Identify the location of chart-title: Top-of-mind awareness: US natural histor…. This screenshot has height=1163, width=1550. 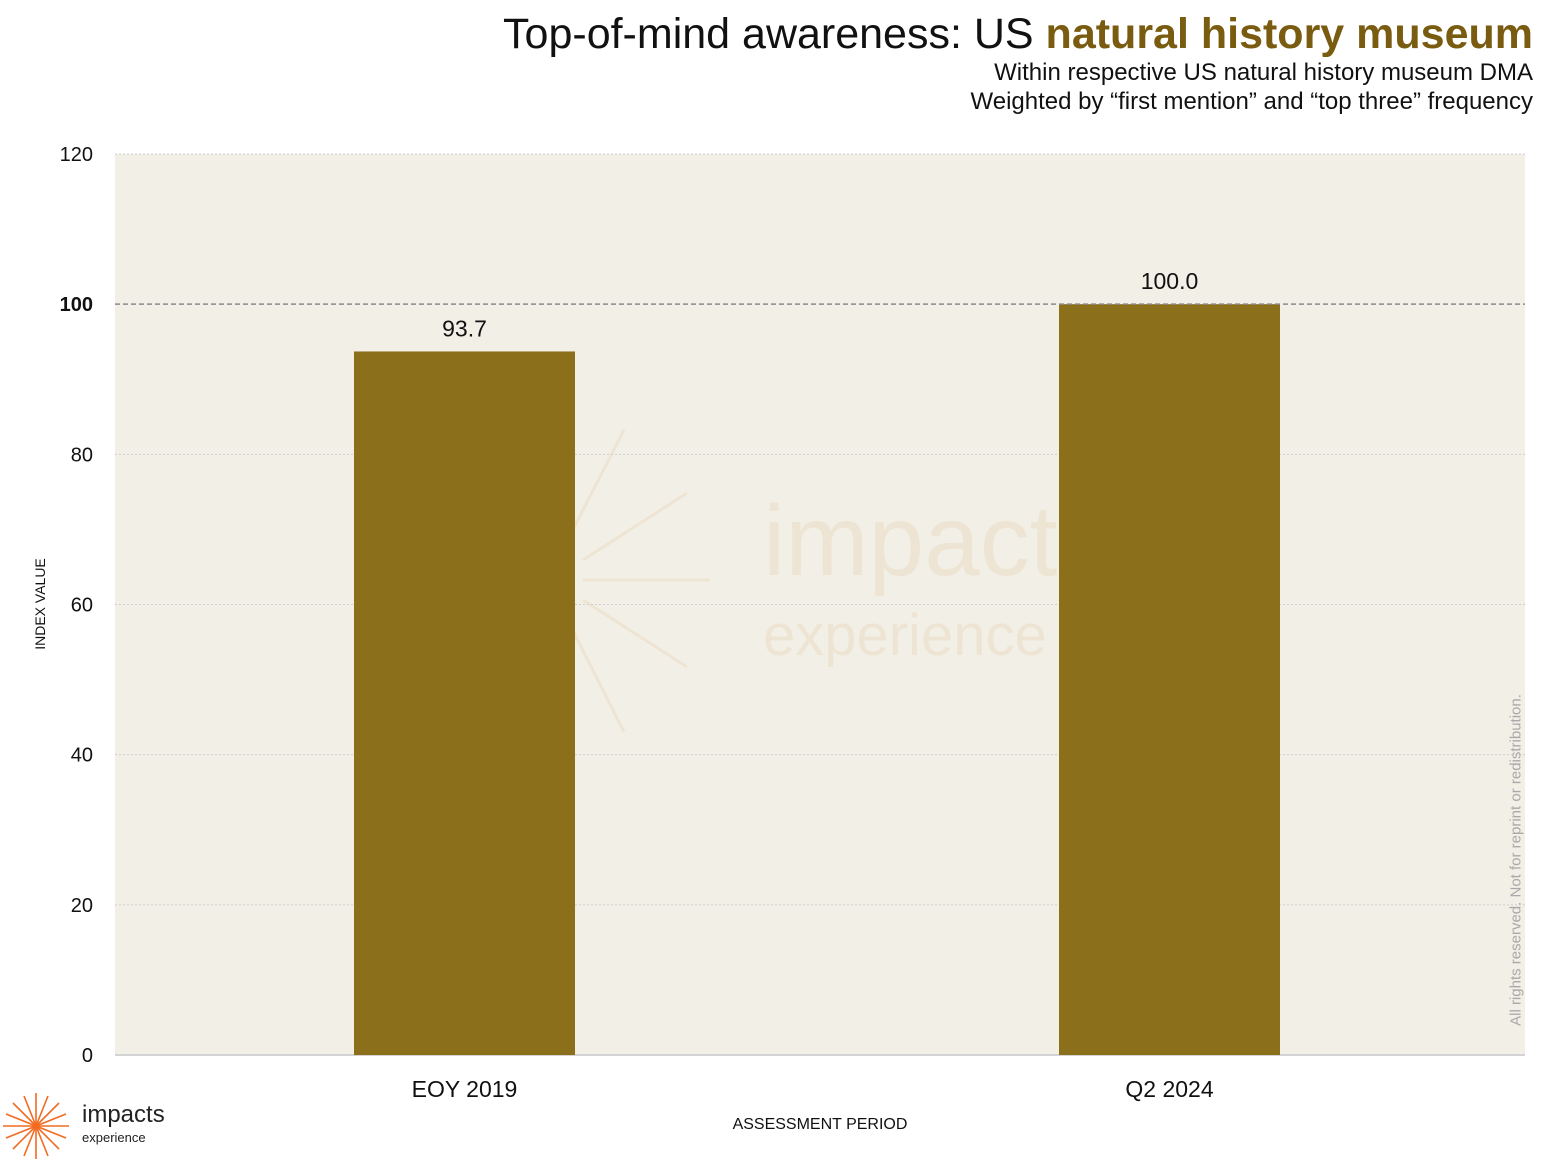
(1018, 34).